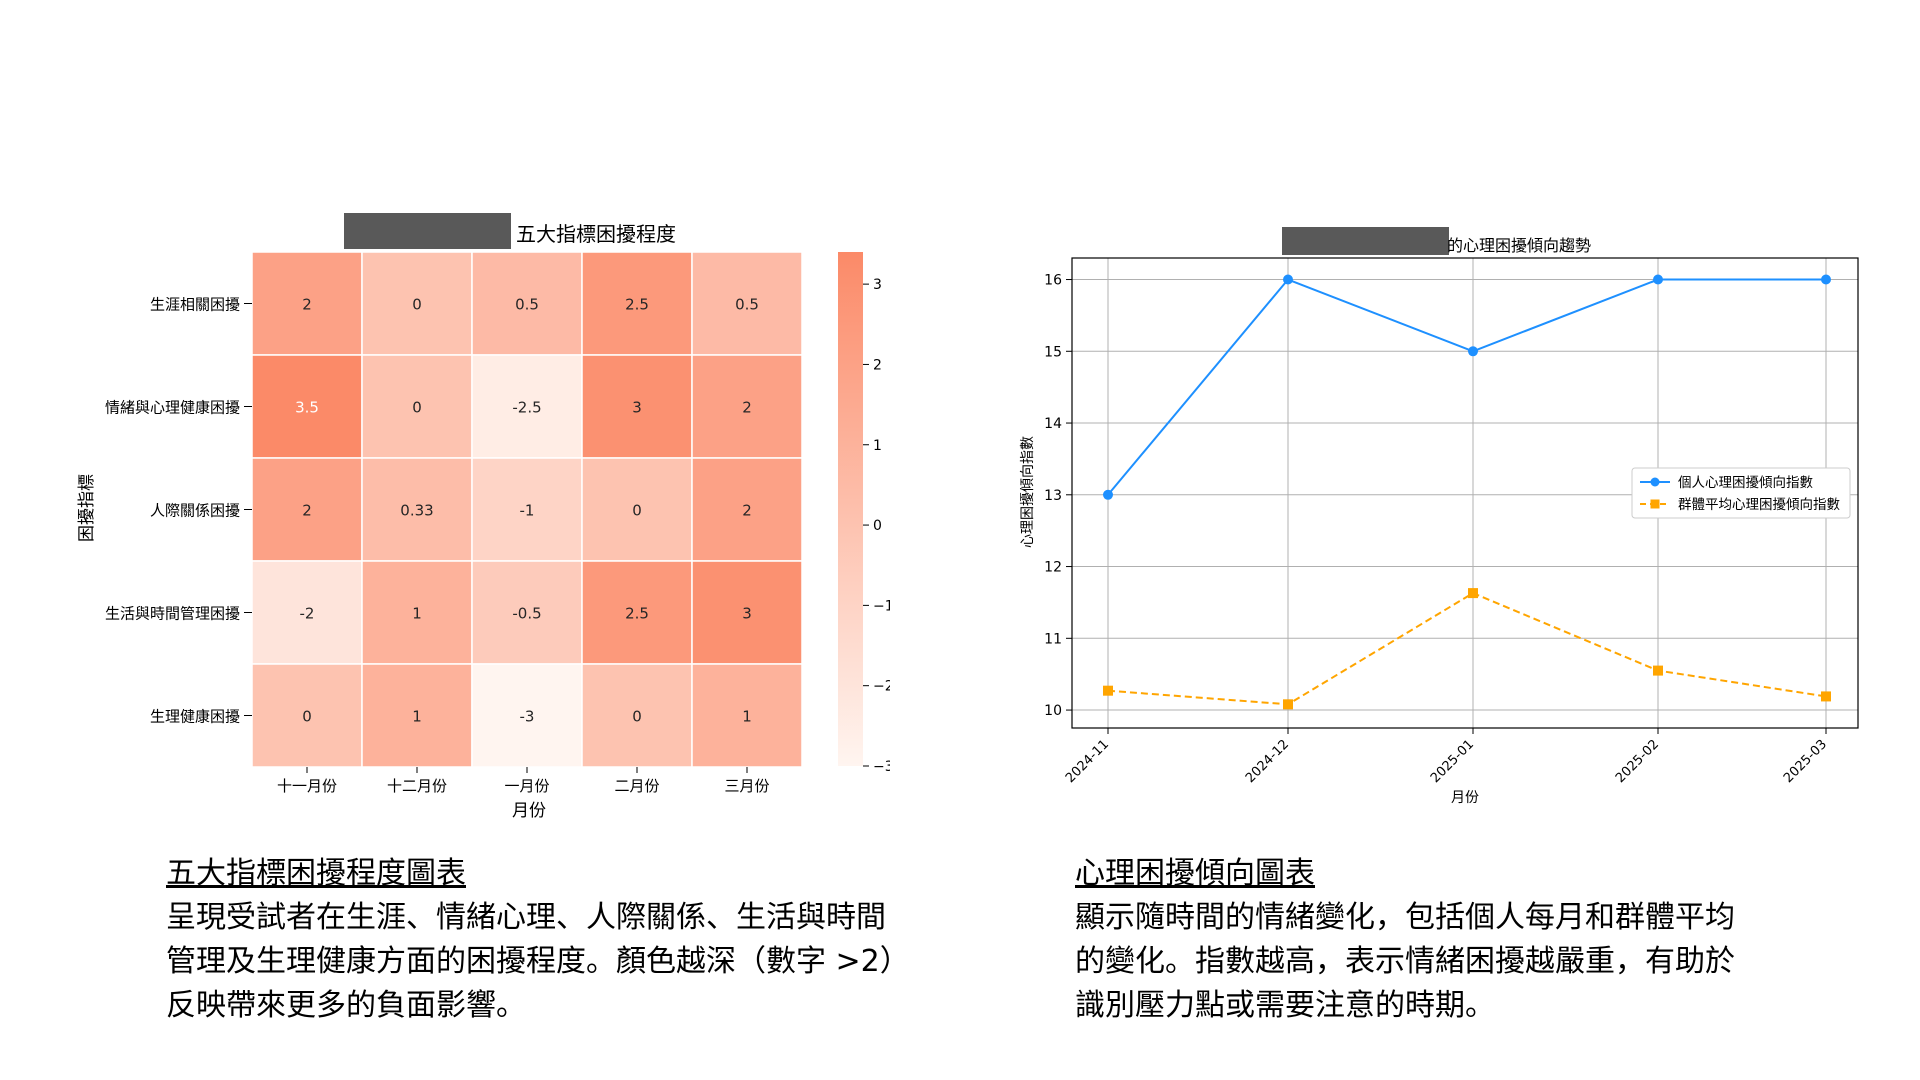 The height and width of the screenshot is (1080, 1920). I want to click on line-y-ticks: 10 11 12 13 14 15 16, so click(1058, 496).